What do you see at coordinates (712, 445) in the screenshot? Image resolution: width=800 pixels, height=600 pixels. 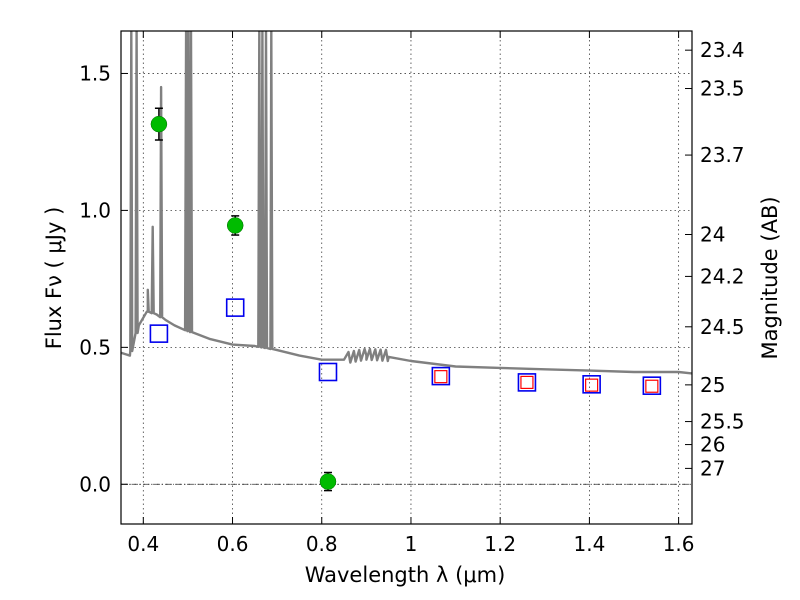 I see `right-tick-label: 26` at bounding box center [712, 445].